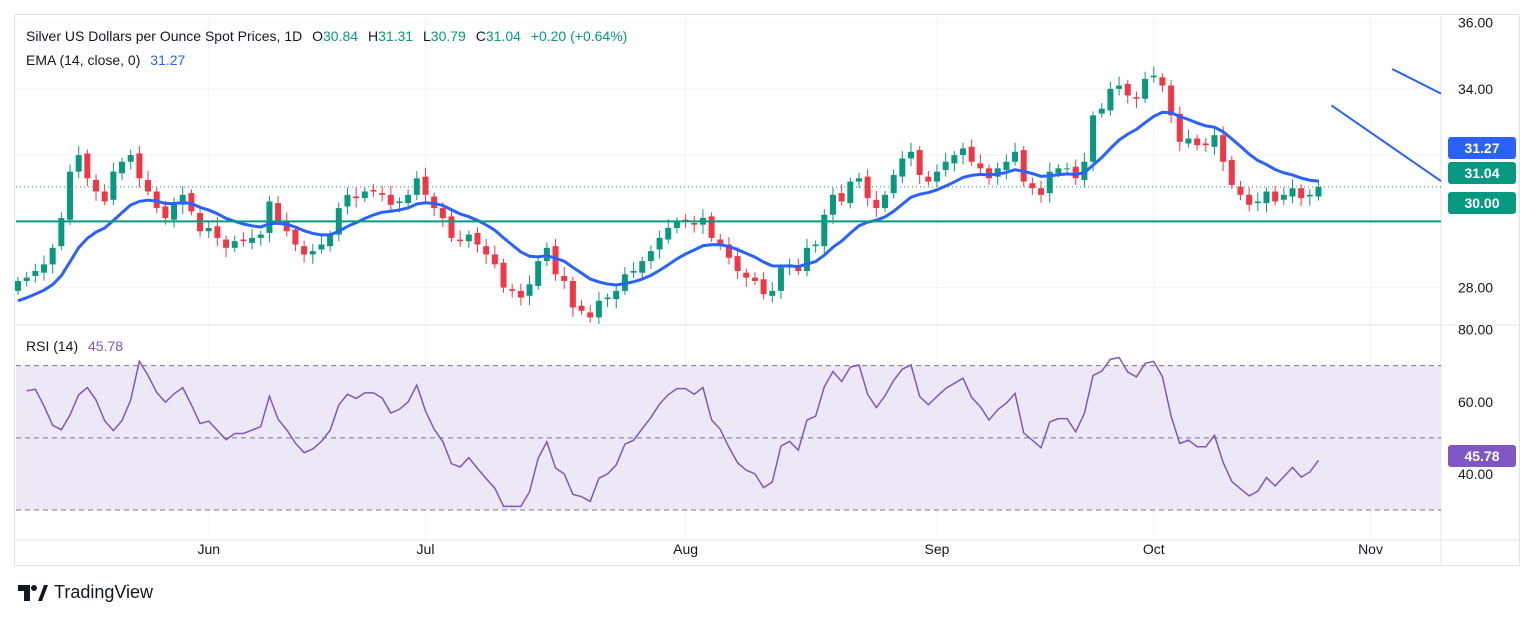 This screenshot has width=1536, height=618. Describe the element at coordinates (1370, 549) in the screenshot. I see `time-tick-label: Nov` at that location.